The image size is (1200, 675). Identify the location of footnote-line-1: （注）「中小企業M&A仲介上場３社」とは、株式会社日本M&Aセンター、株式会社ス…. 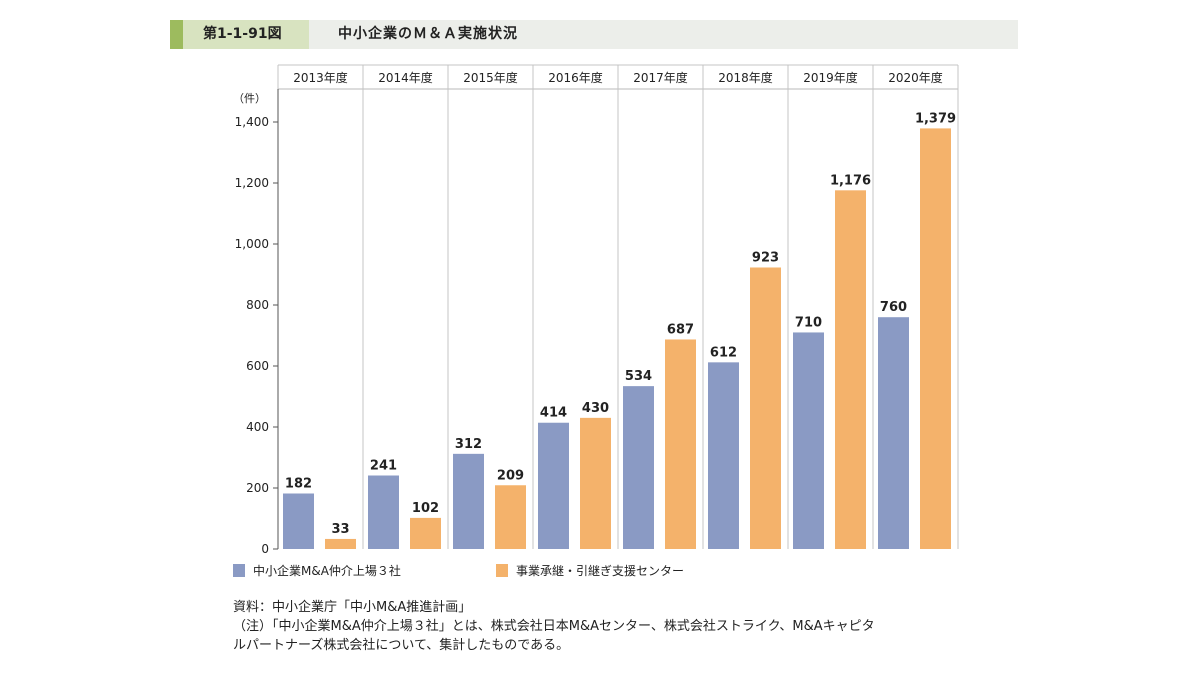
(554, 626).